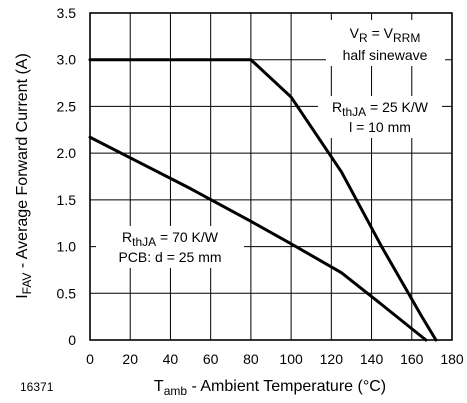  I want to click on y-tick-label: 1.5, so click(67, 200).